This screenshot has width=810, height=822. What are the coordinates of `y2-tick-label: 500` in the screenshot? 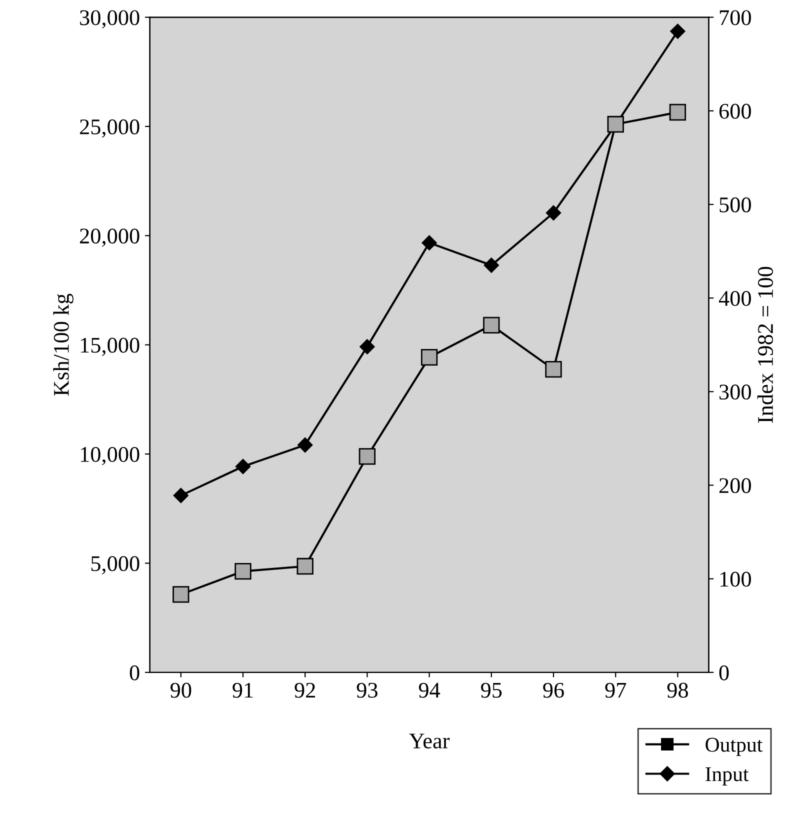 It's located at (735, 204).